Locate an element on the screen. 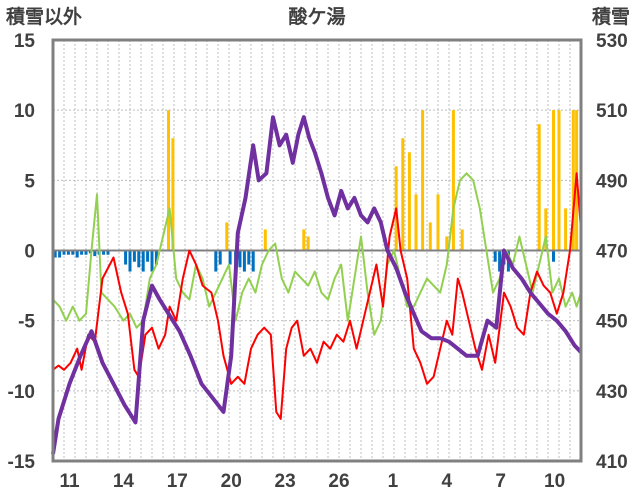 This screenshot has width=636, height=501. left-tick-label: -15 is located at coordinates (22, 462).